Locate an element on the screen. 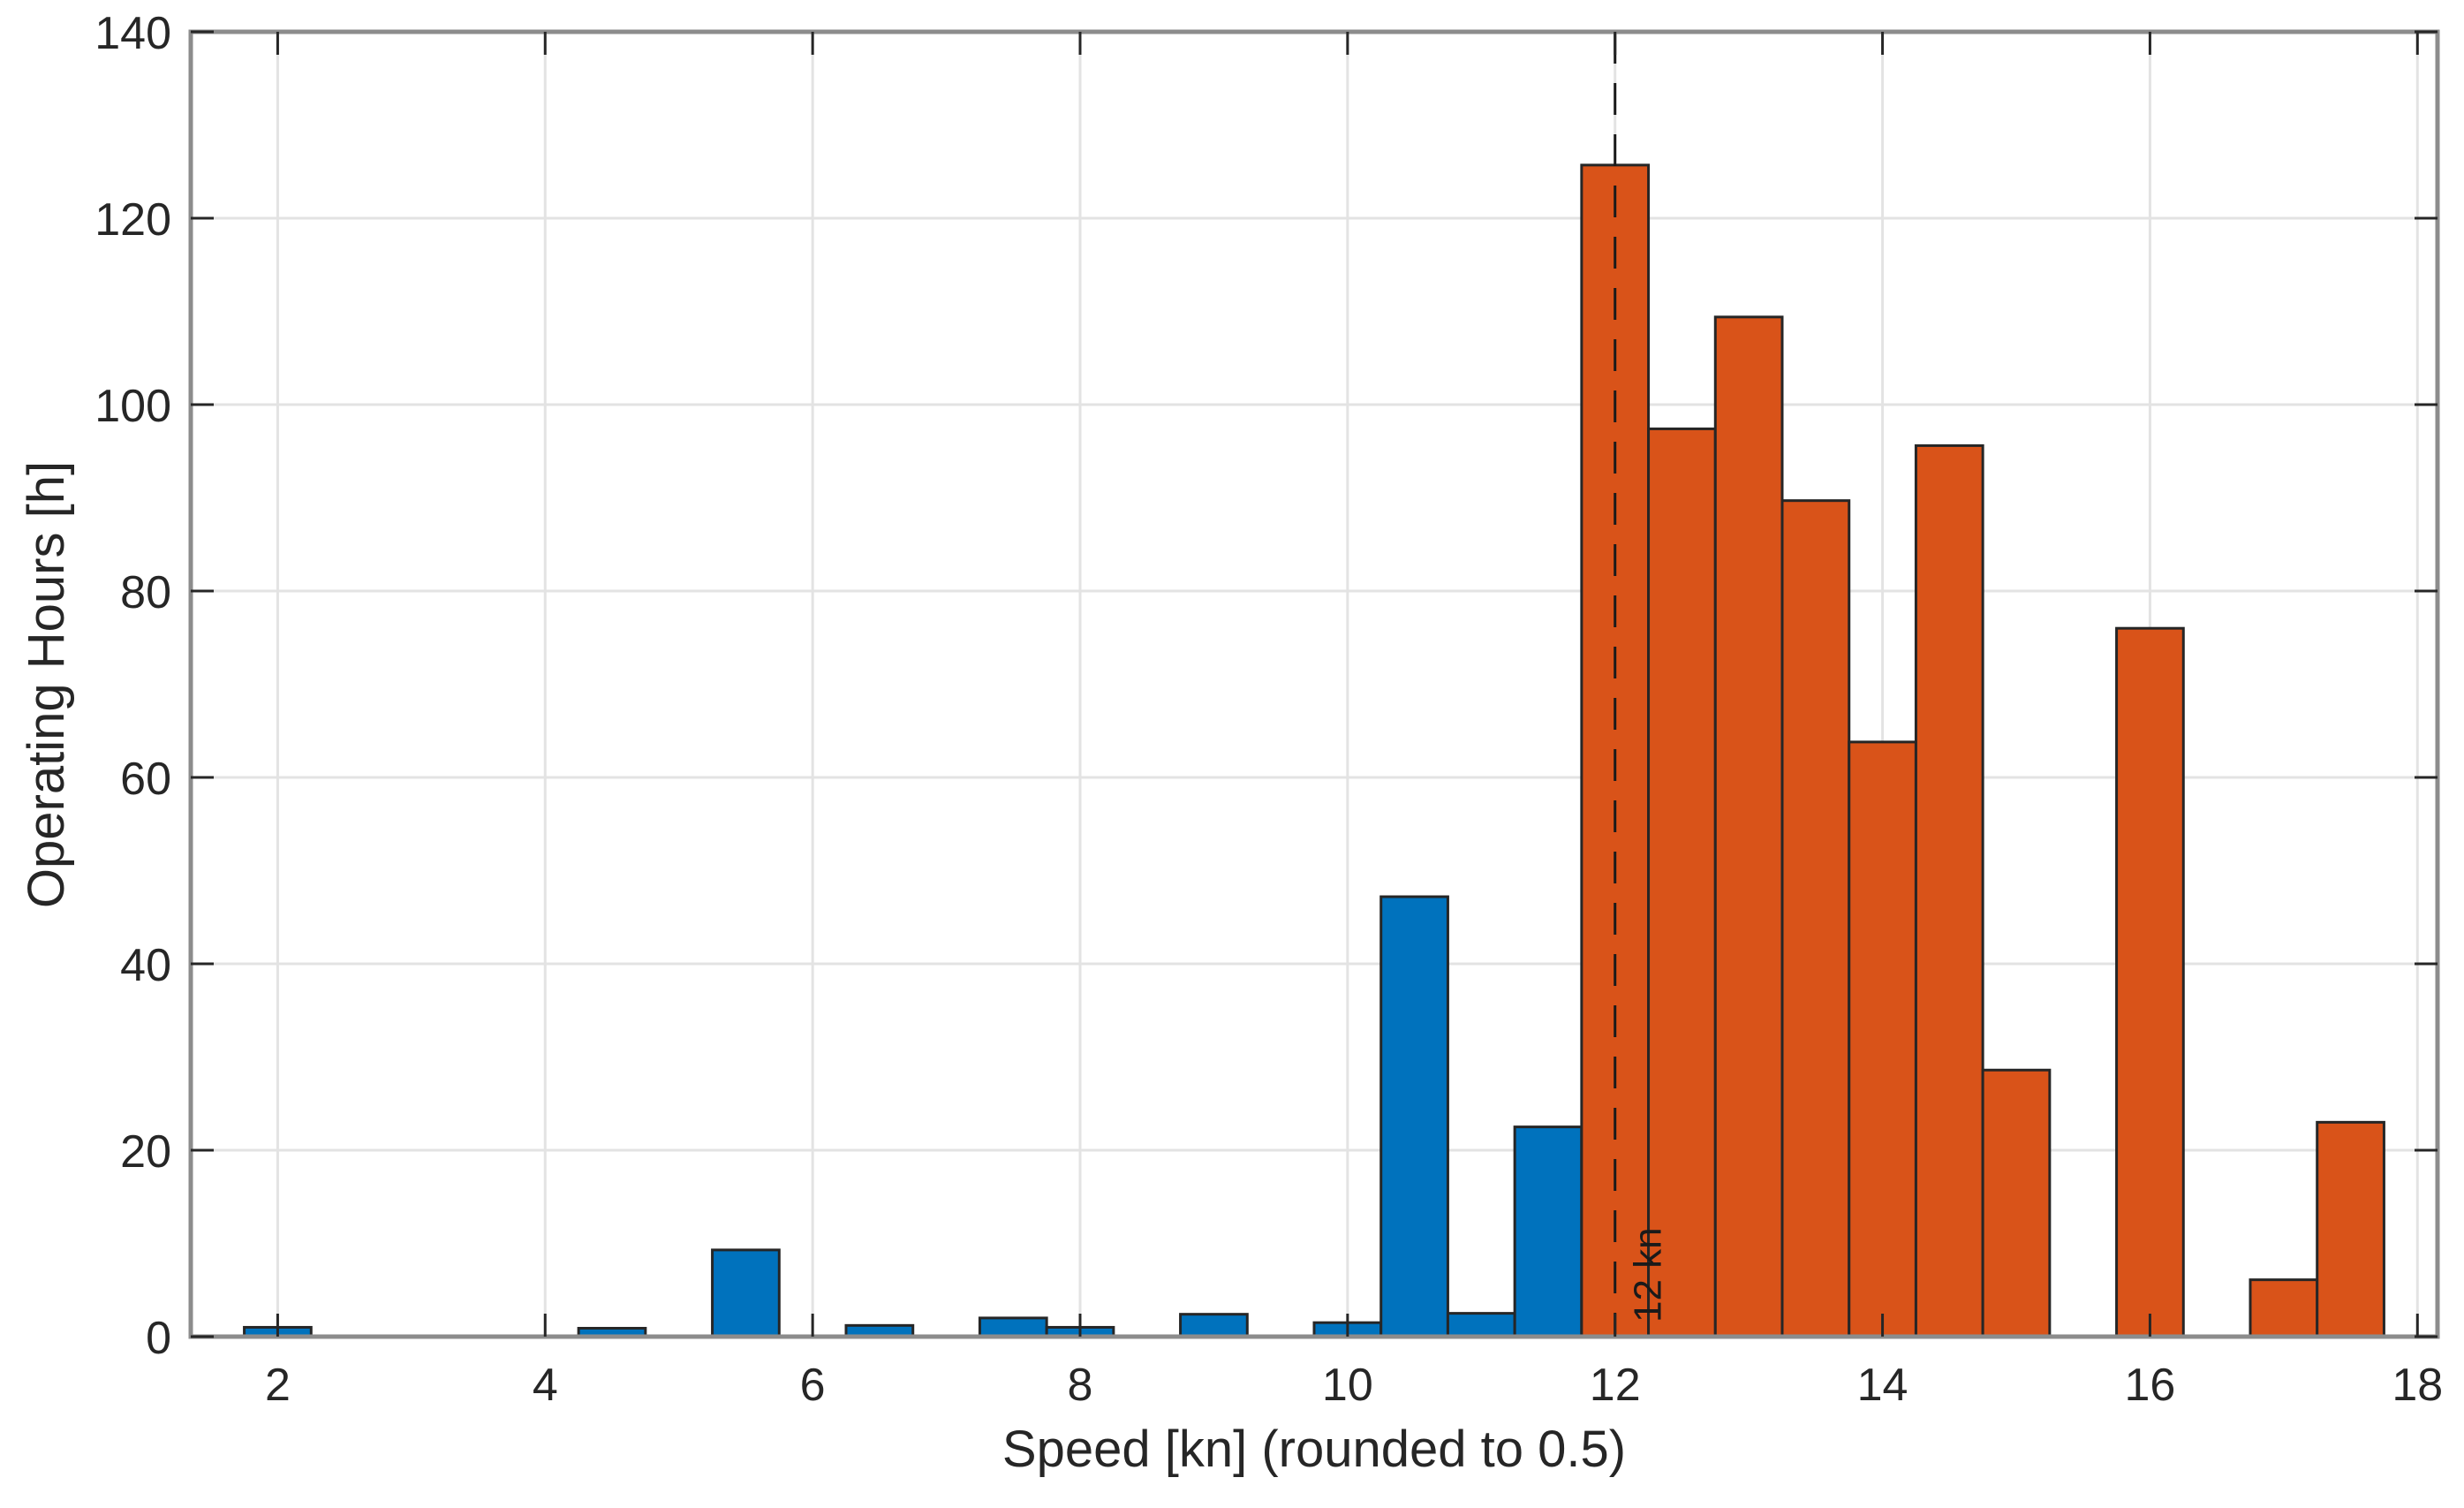  y-tick-label: 40 is located at coordinates (145, 965).